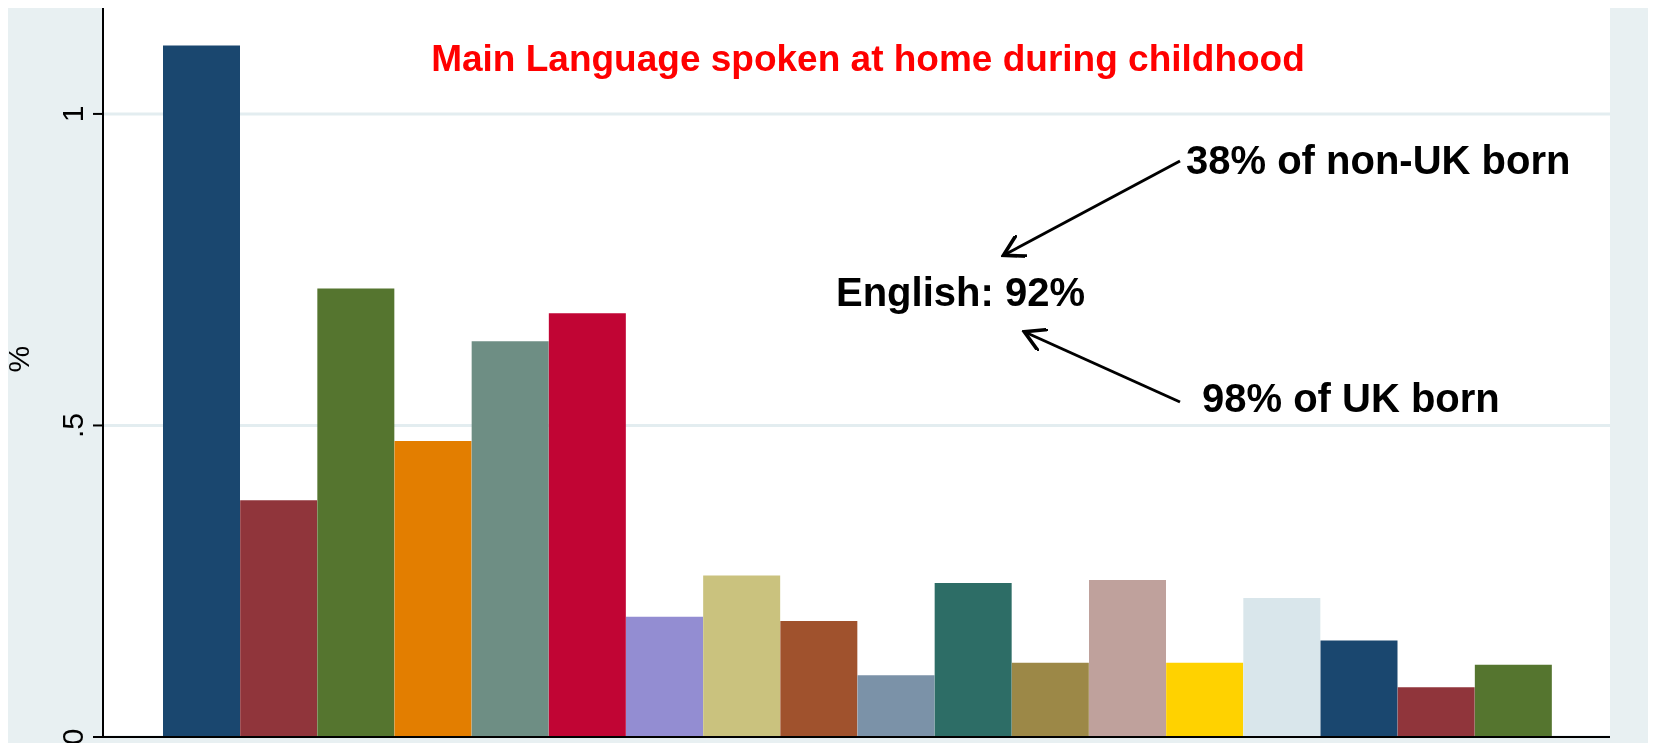 This screenshot has width=1660, height=750. I want to click on annotation: 38% of non-UK born, so click(1378, 160).